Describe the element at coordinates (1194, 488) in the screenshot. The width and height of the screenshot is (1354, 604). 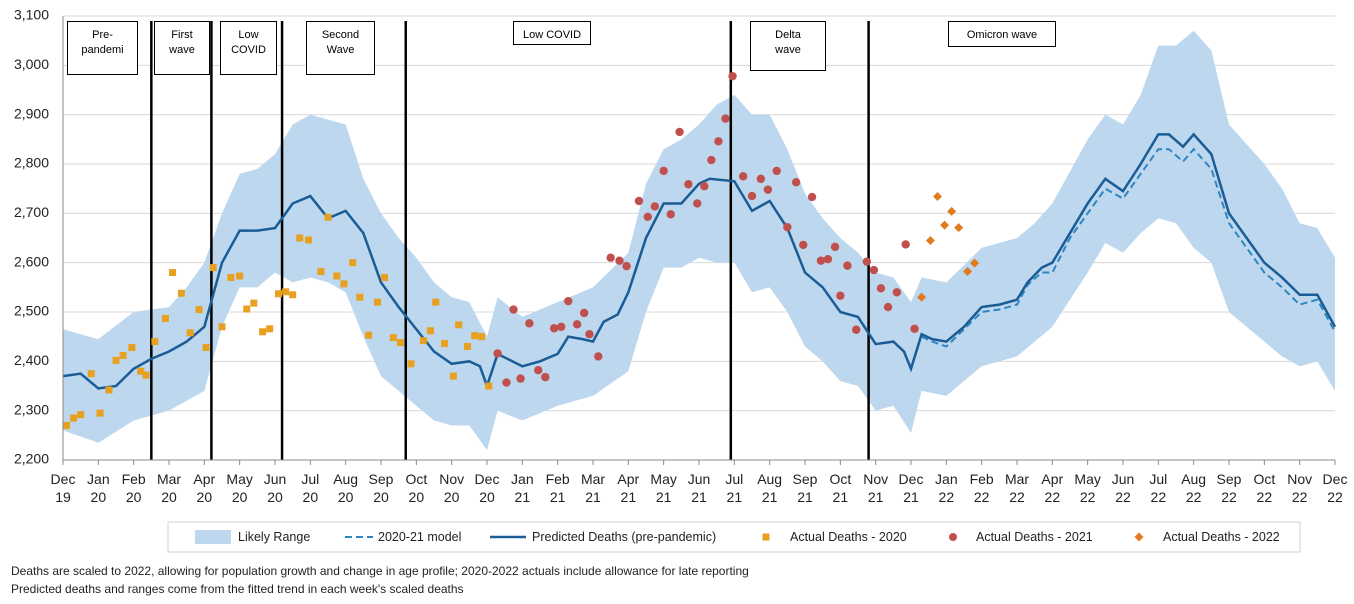
I see `x-tick-label: Aug 22` at that location.